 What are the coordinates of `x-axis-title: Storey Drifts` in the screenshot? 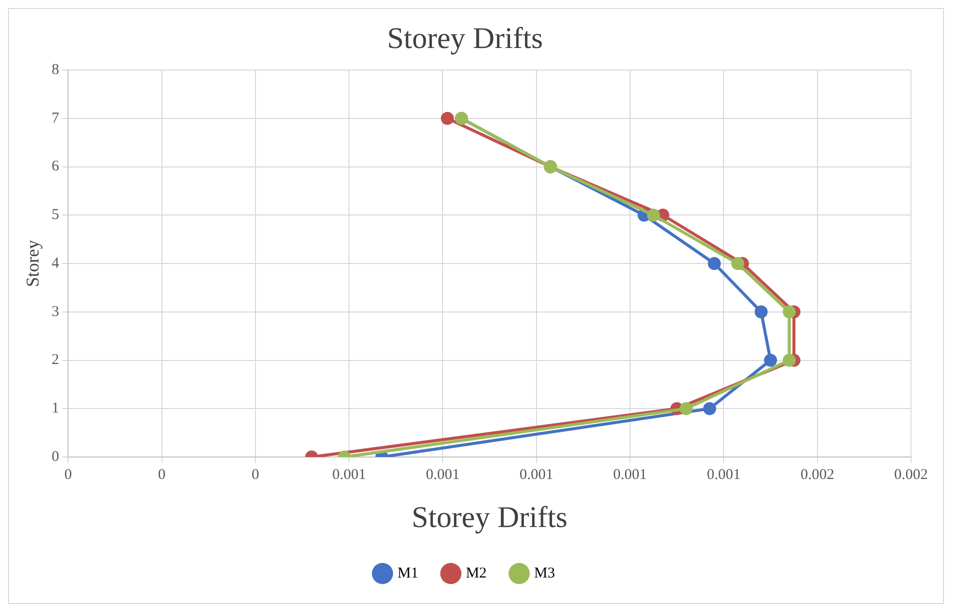 It's located at (490, 517).